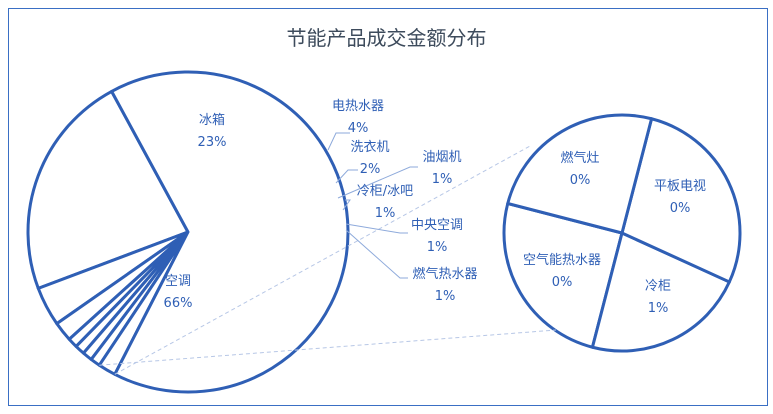 The image size is (773, 414). I want to click on connector-line-bottom, so click(328, 347).